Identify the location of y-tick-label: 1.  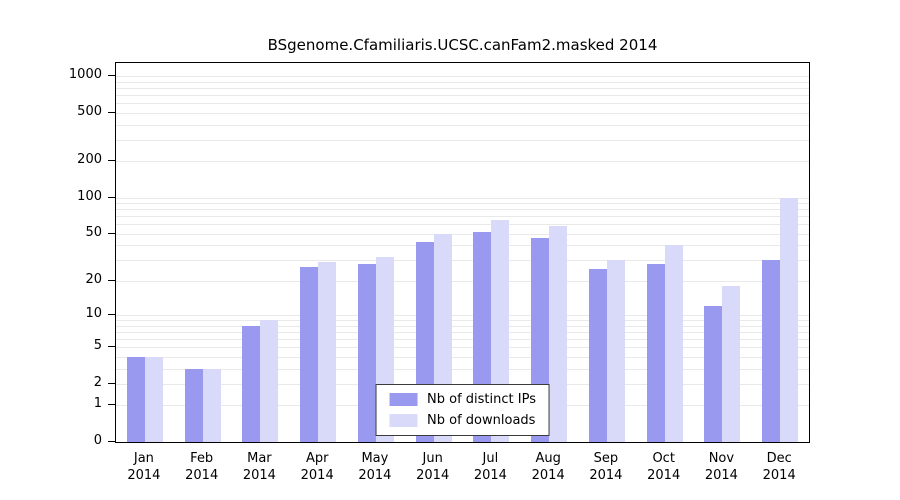
(97, 404).